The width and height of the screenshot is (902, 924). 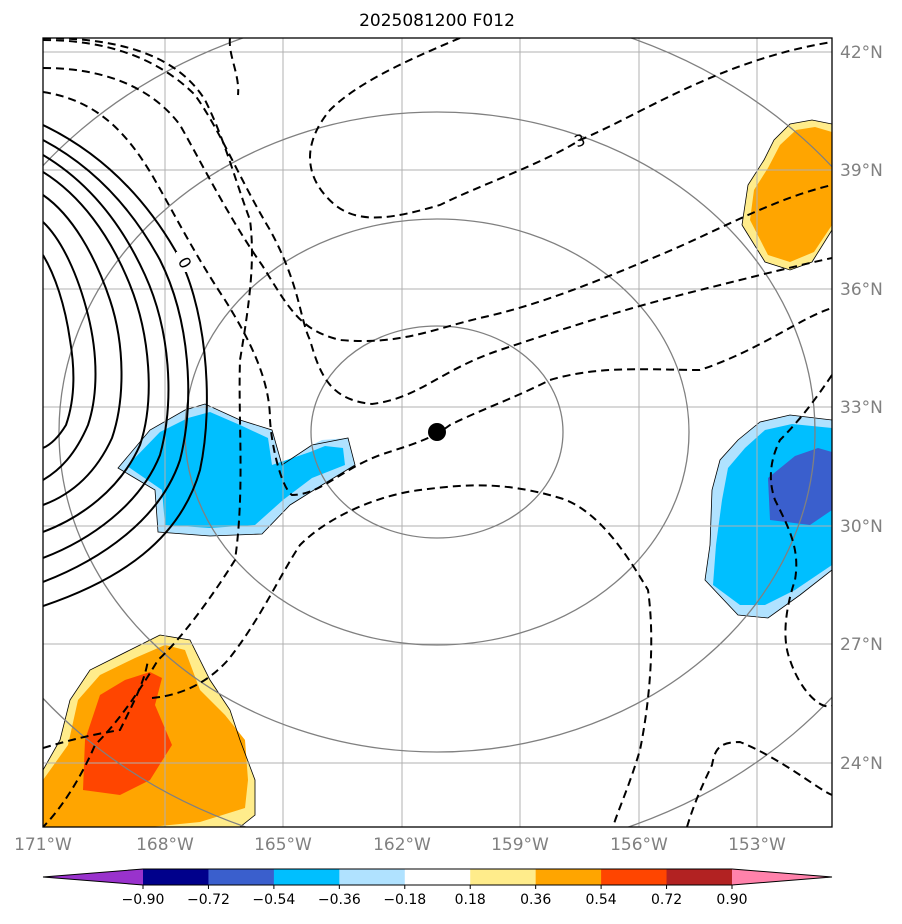 What do you see at coordinates (639, 845) in the screenshot?
I see `lon-label: 156°W` at bounding box center [639, 845].